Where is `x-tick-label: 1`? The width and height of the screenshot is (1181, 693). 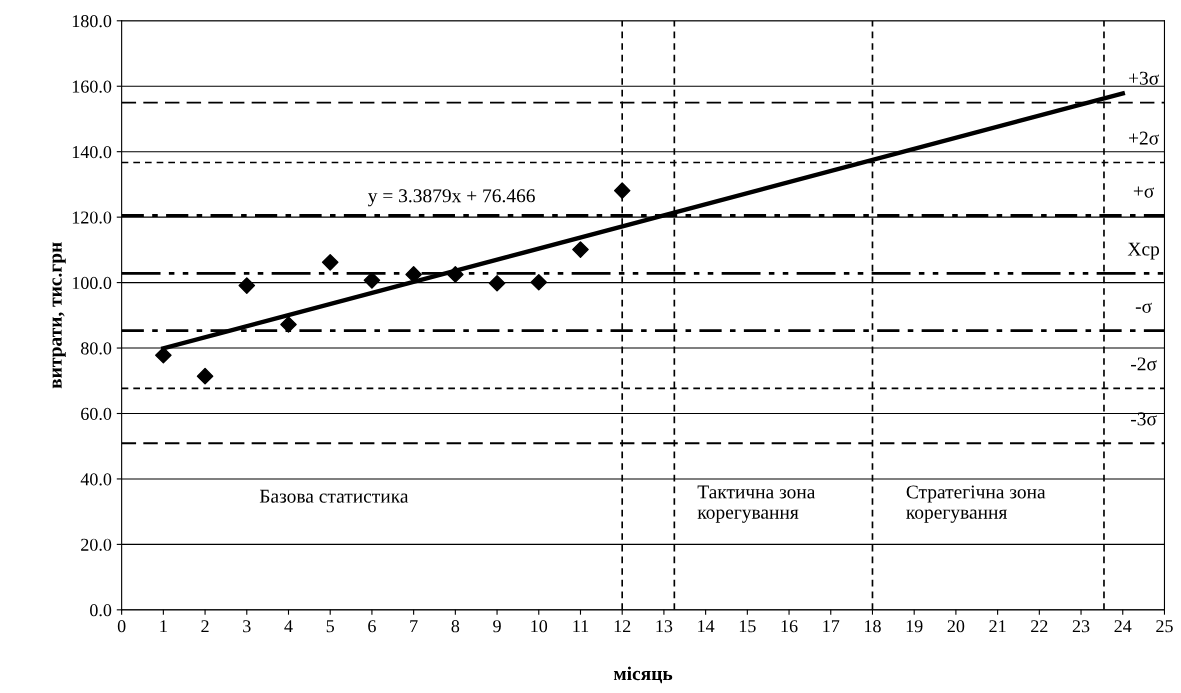
x-tick-label: 1 is located at coordinates (163, 626).